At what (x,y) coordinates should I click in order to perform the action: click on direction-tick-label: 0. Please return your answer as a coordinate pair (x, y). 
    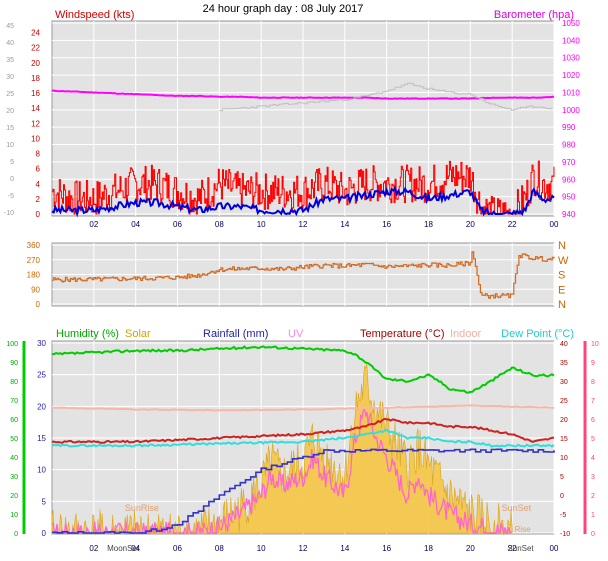
    Looking at the image, I should click on (38, 304).